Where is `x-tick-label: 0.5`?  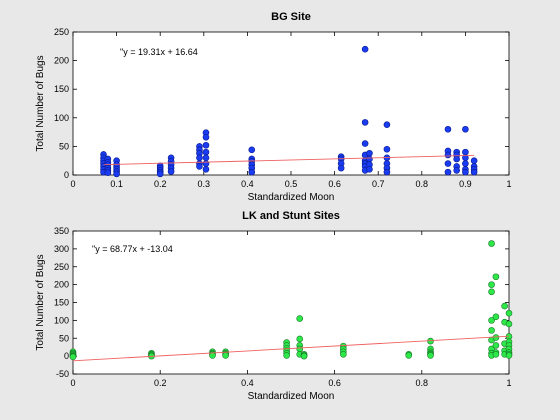 x-tick-label: 0.5 is located at coordinates (291, 184).